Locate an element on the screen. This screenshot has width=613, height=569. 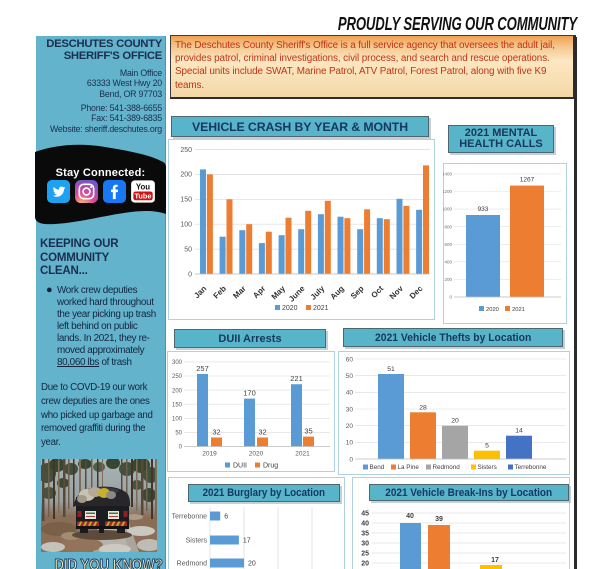
svg-text: Dec is located at coordinates (416, 292).